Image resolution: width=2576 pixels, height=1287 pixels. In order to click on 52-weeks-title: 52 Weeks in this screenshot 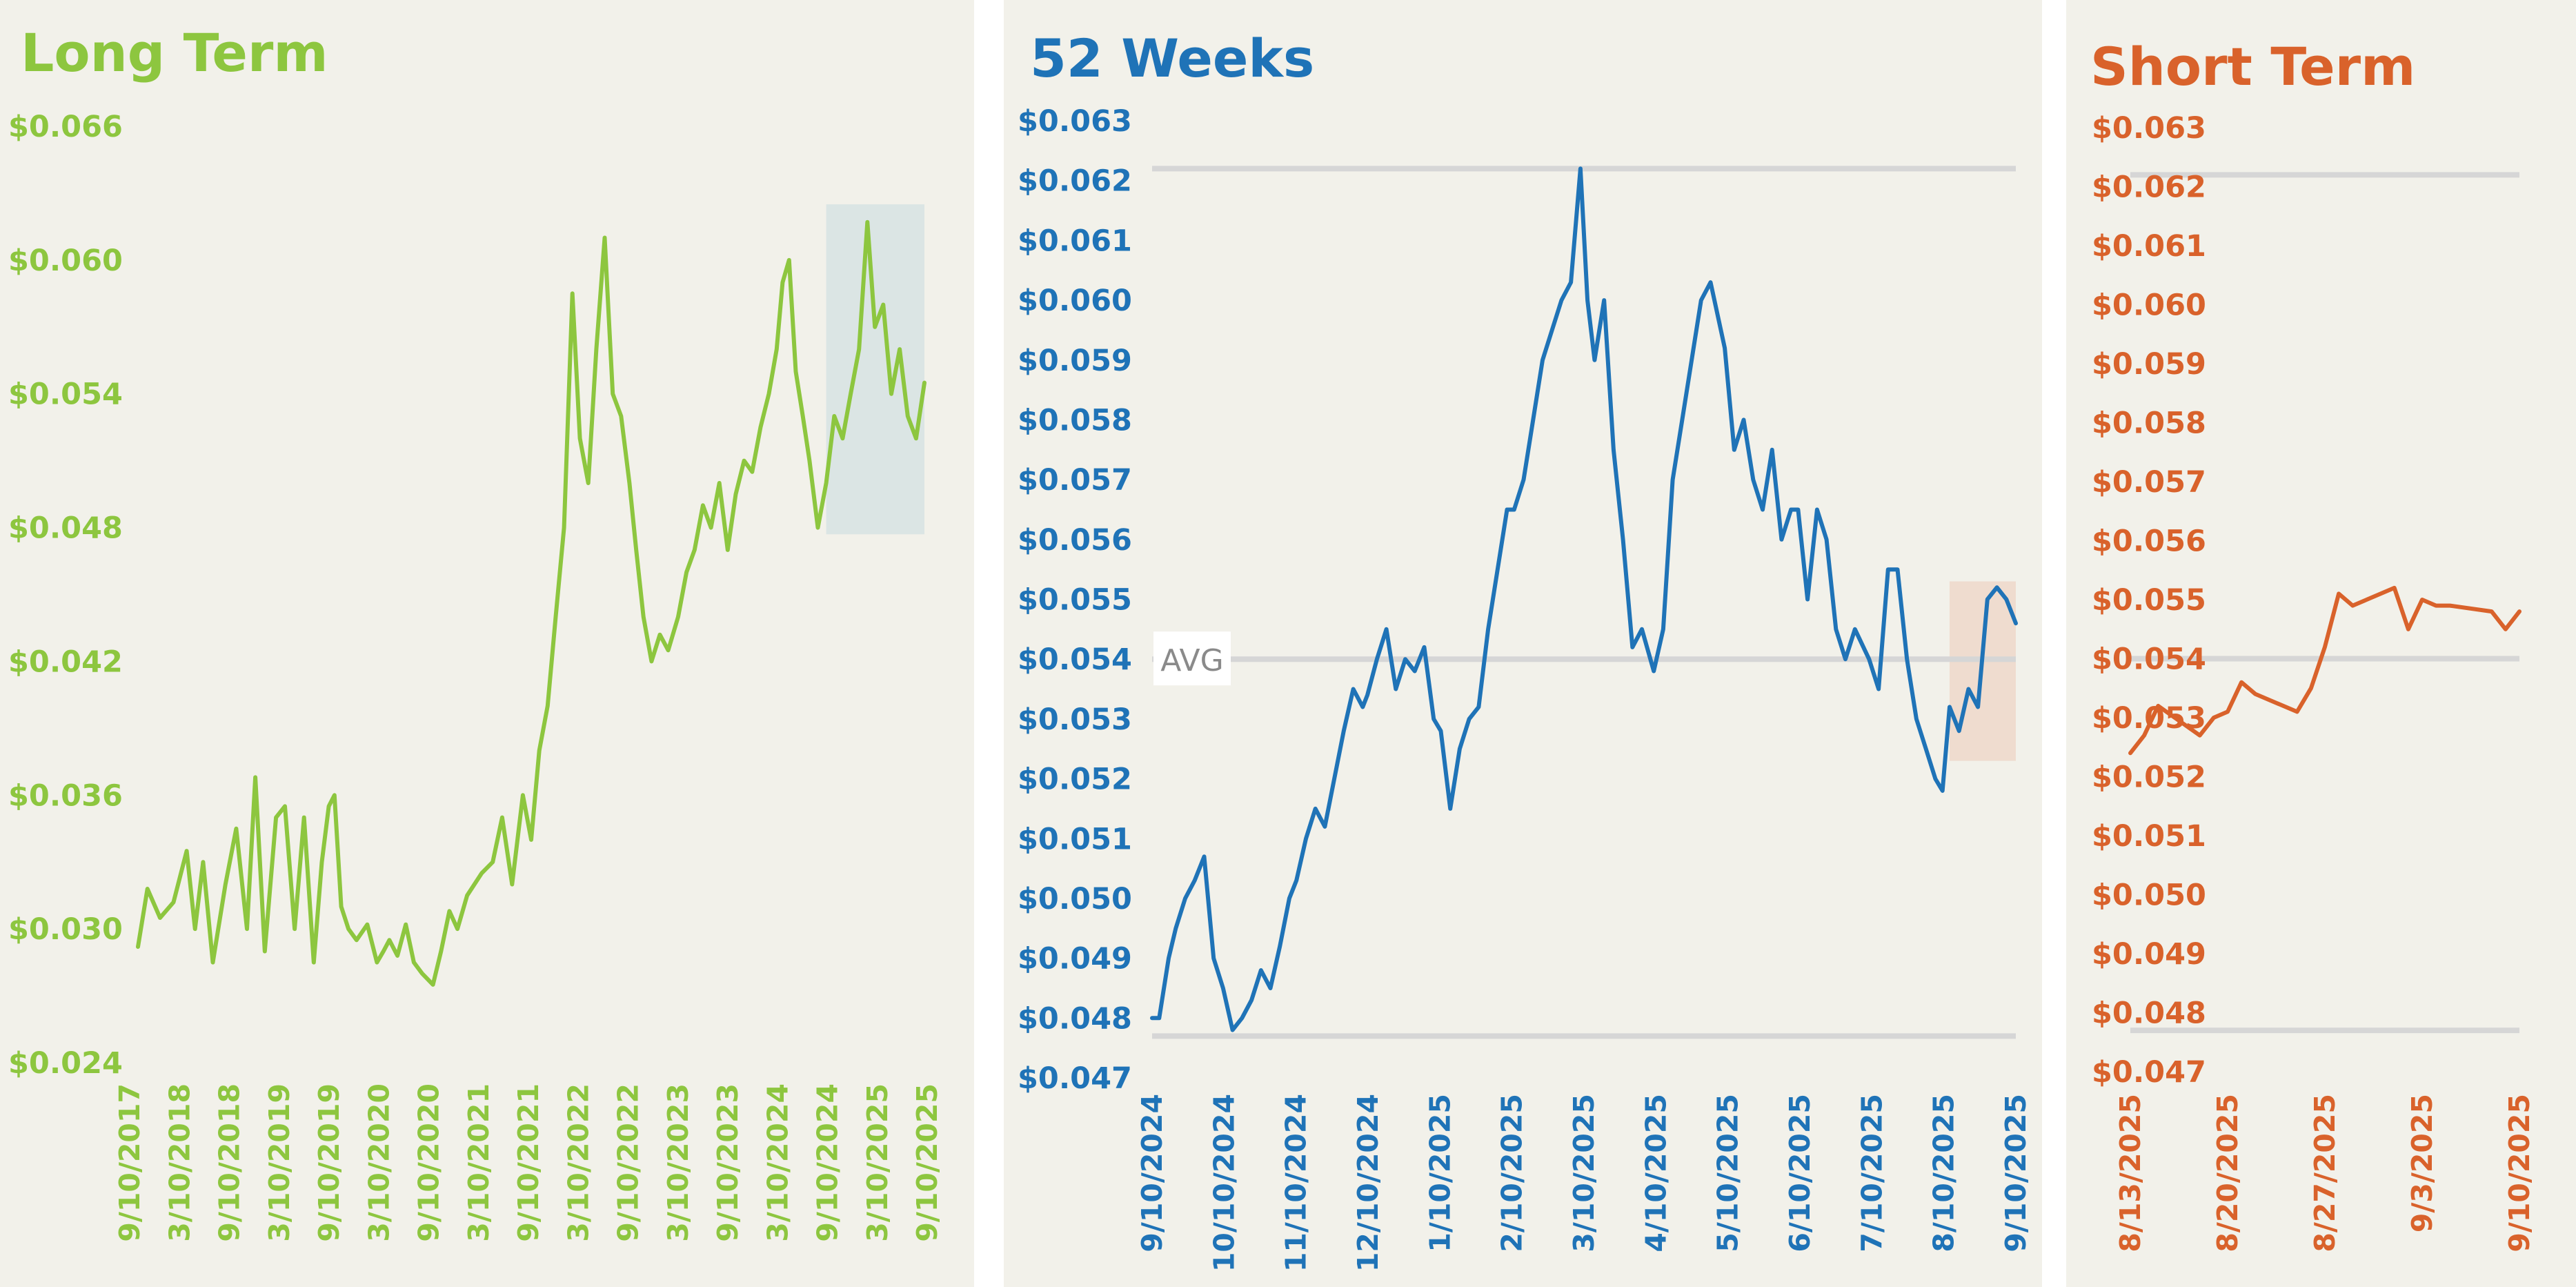, I will do `click(1172, 58)`.